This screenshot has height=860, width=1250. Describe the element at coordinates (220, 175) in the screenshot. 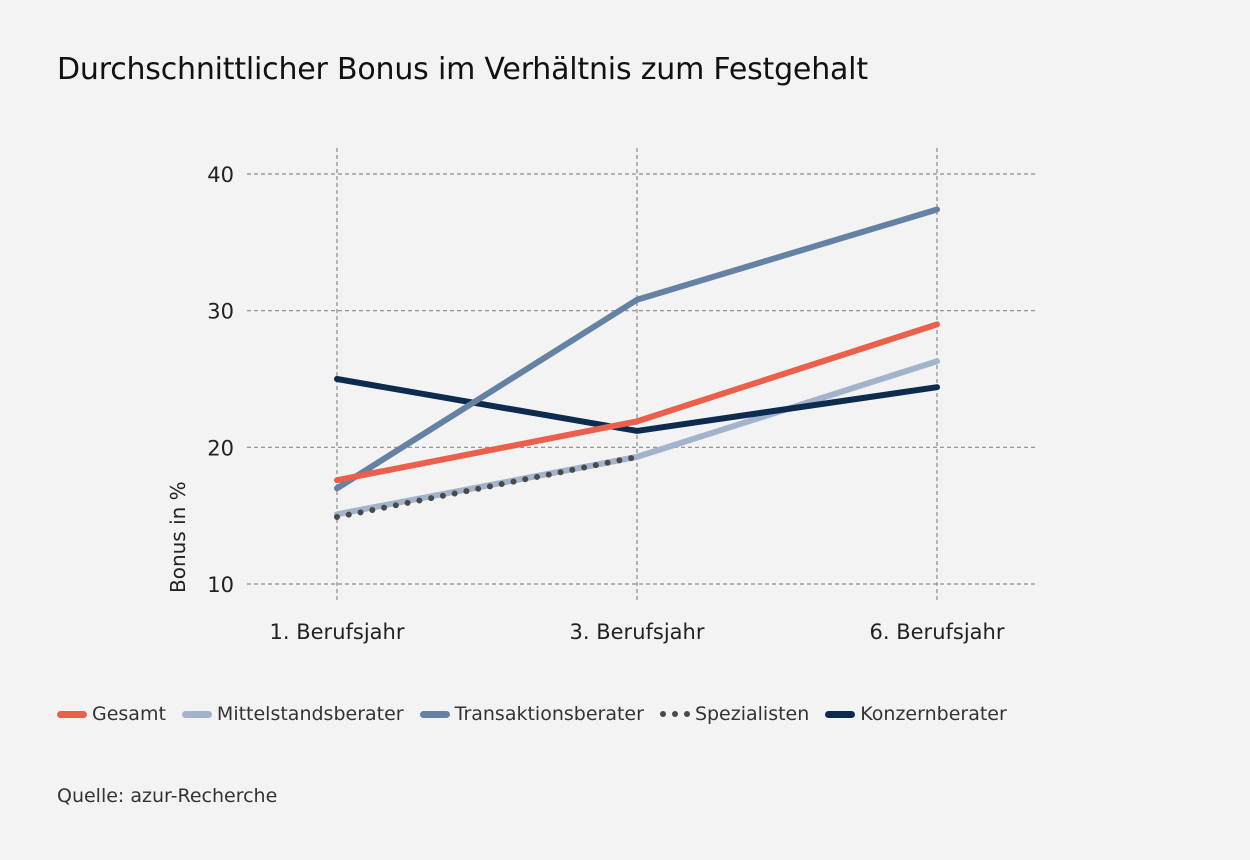

I see `y-tick-label: 40` at that location.